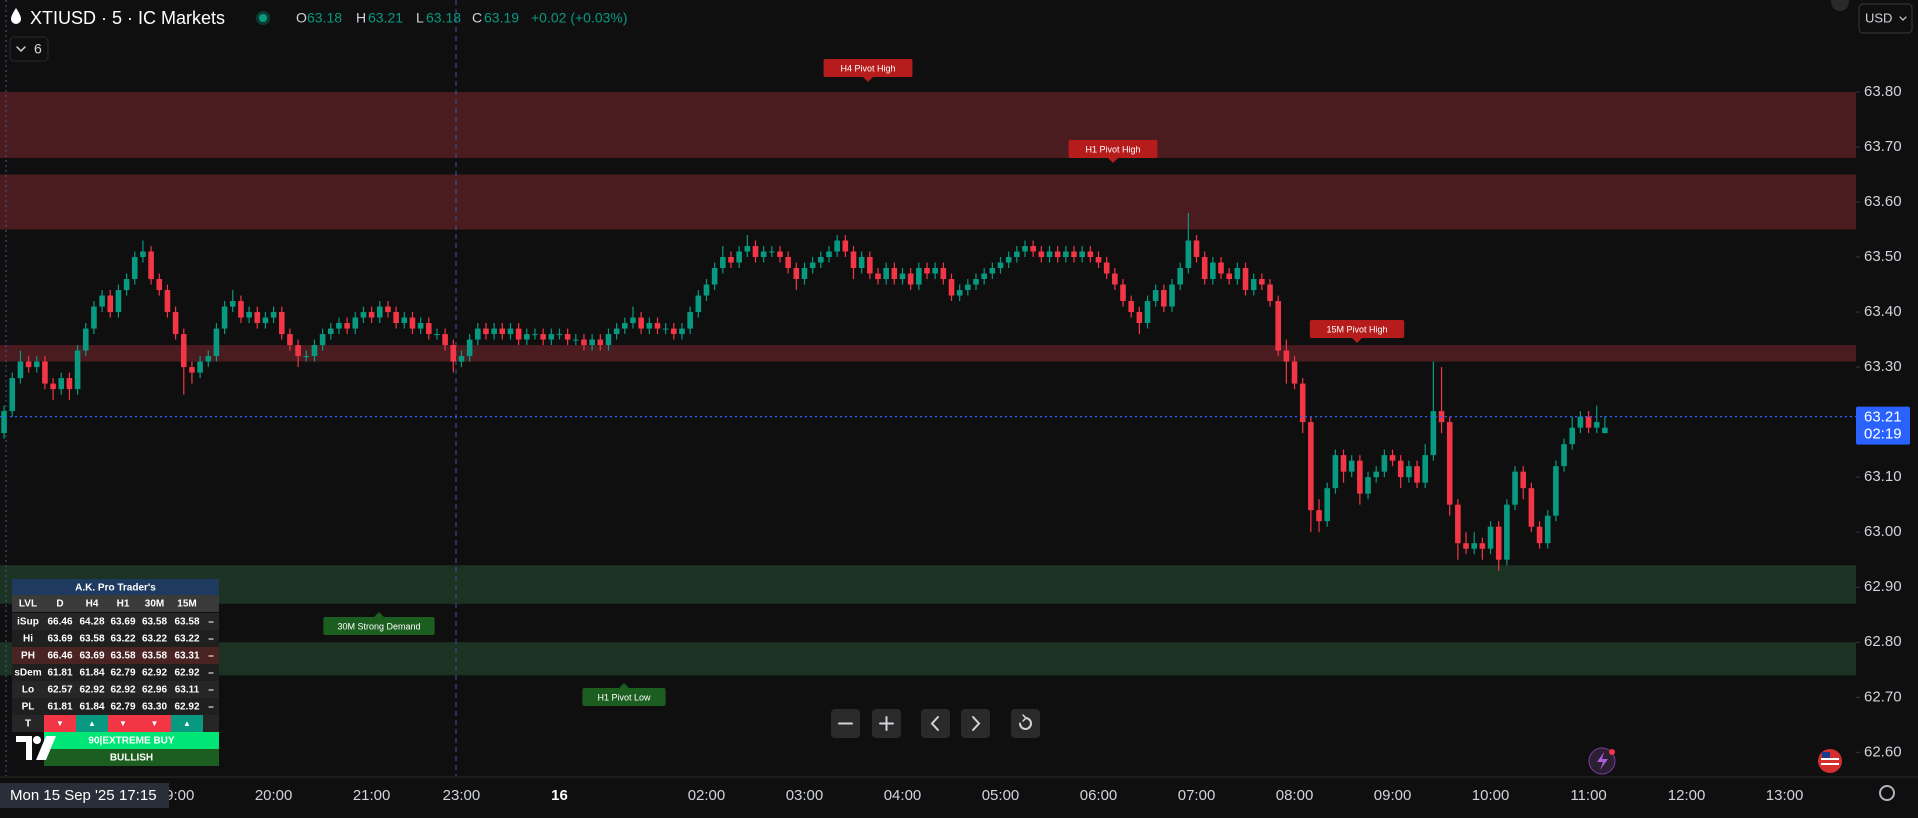 This screenshot has height=818, width=1918. What do you see at coordinates (29, 49) in the screenshot?
I see `indicator-toggle` at bounding box center [29, 49].